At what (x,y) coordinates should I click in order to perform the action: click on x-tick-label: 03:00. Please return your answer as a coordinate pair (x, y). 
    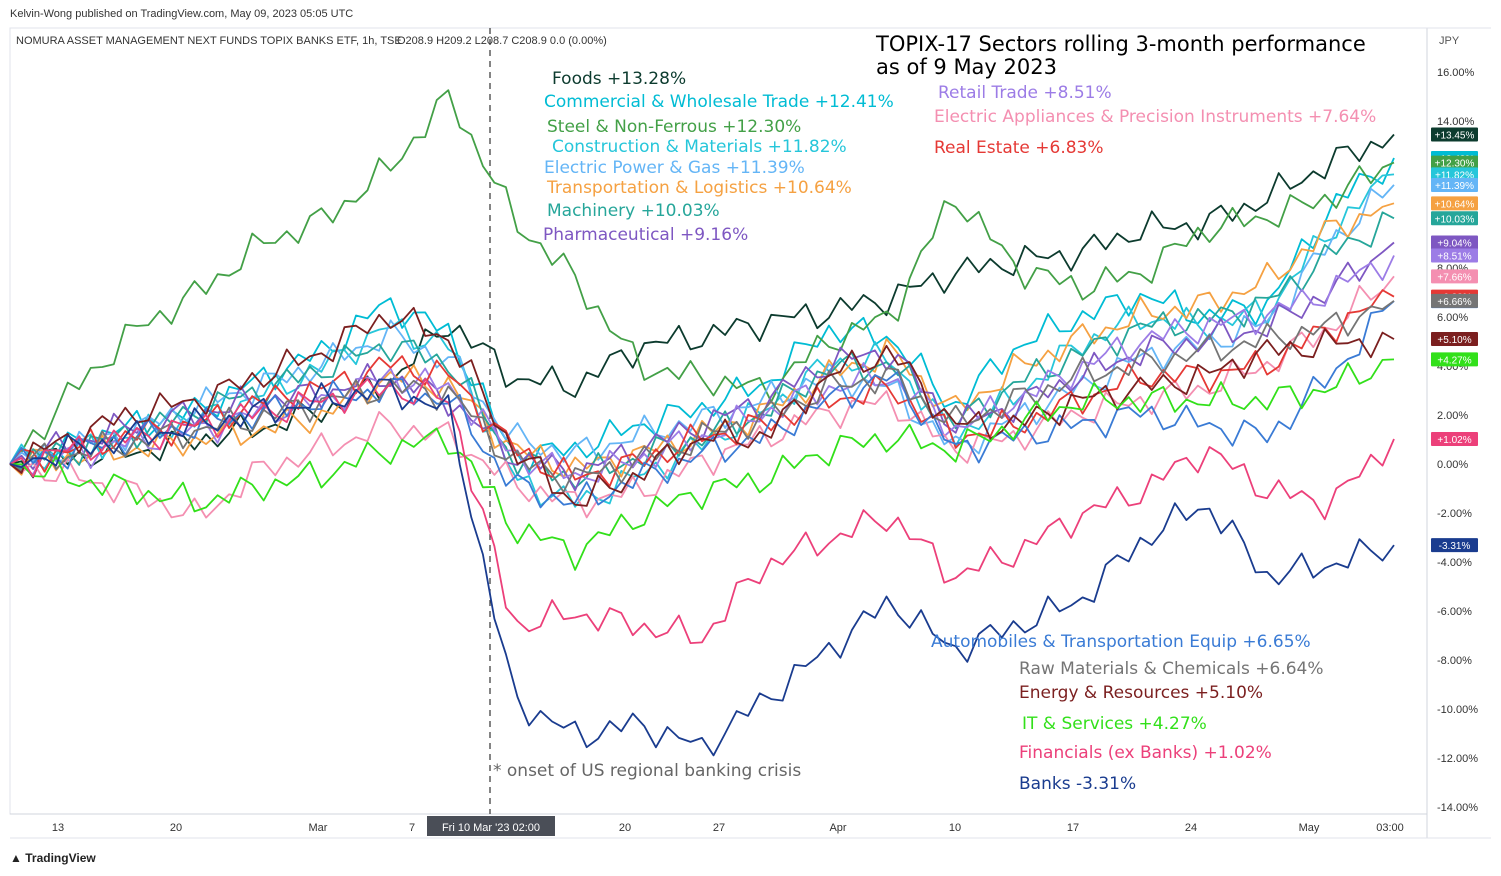
    Looking at the image, I should click on (1390, 828).